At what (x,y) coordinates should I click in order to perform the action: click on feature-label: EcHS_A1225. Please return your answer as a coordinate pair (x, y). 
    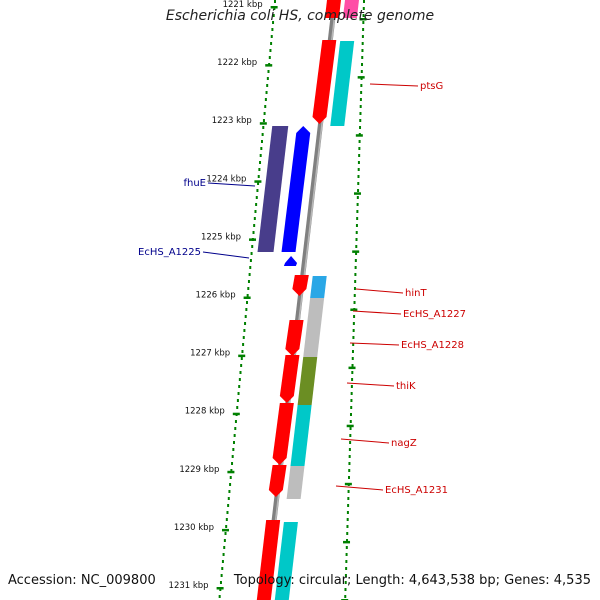
    Looking at the image, I should click on (169, 252).